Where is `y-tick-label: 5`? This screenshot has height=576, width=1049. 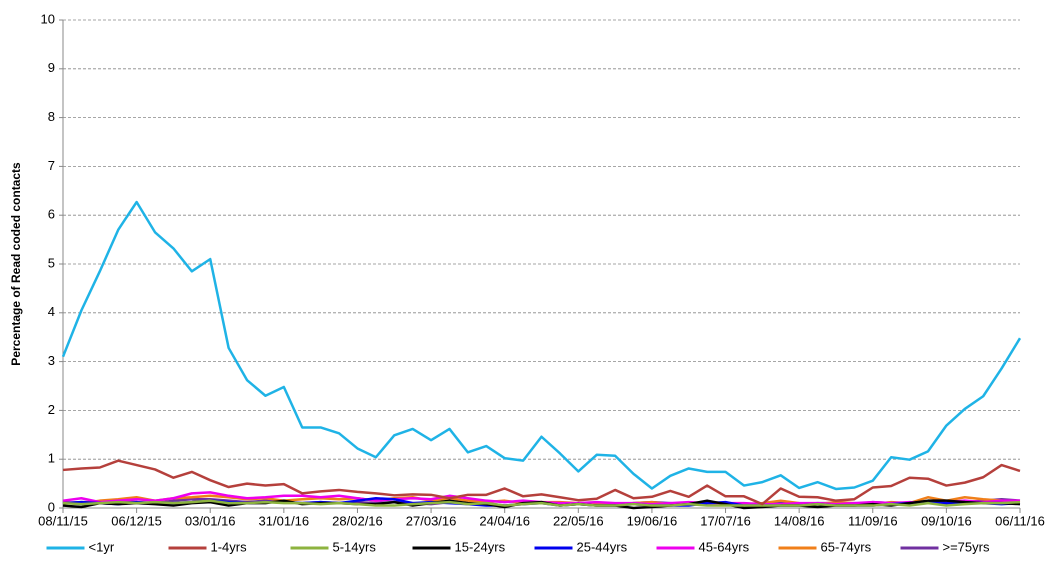 y-tick-label: 5 is located at coordinates (51, 262).